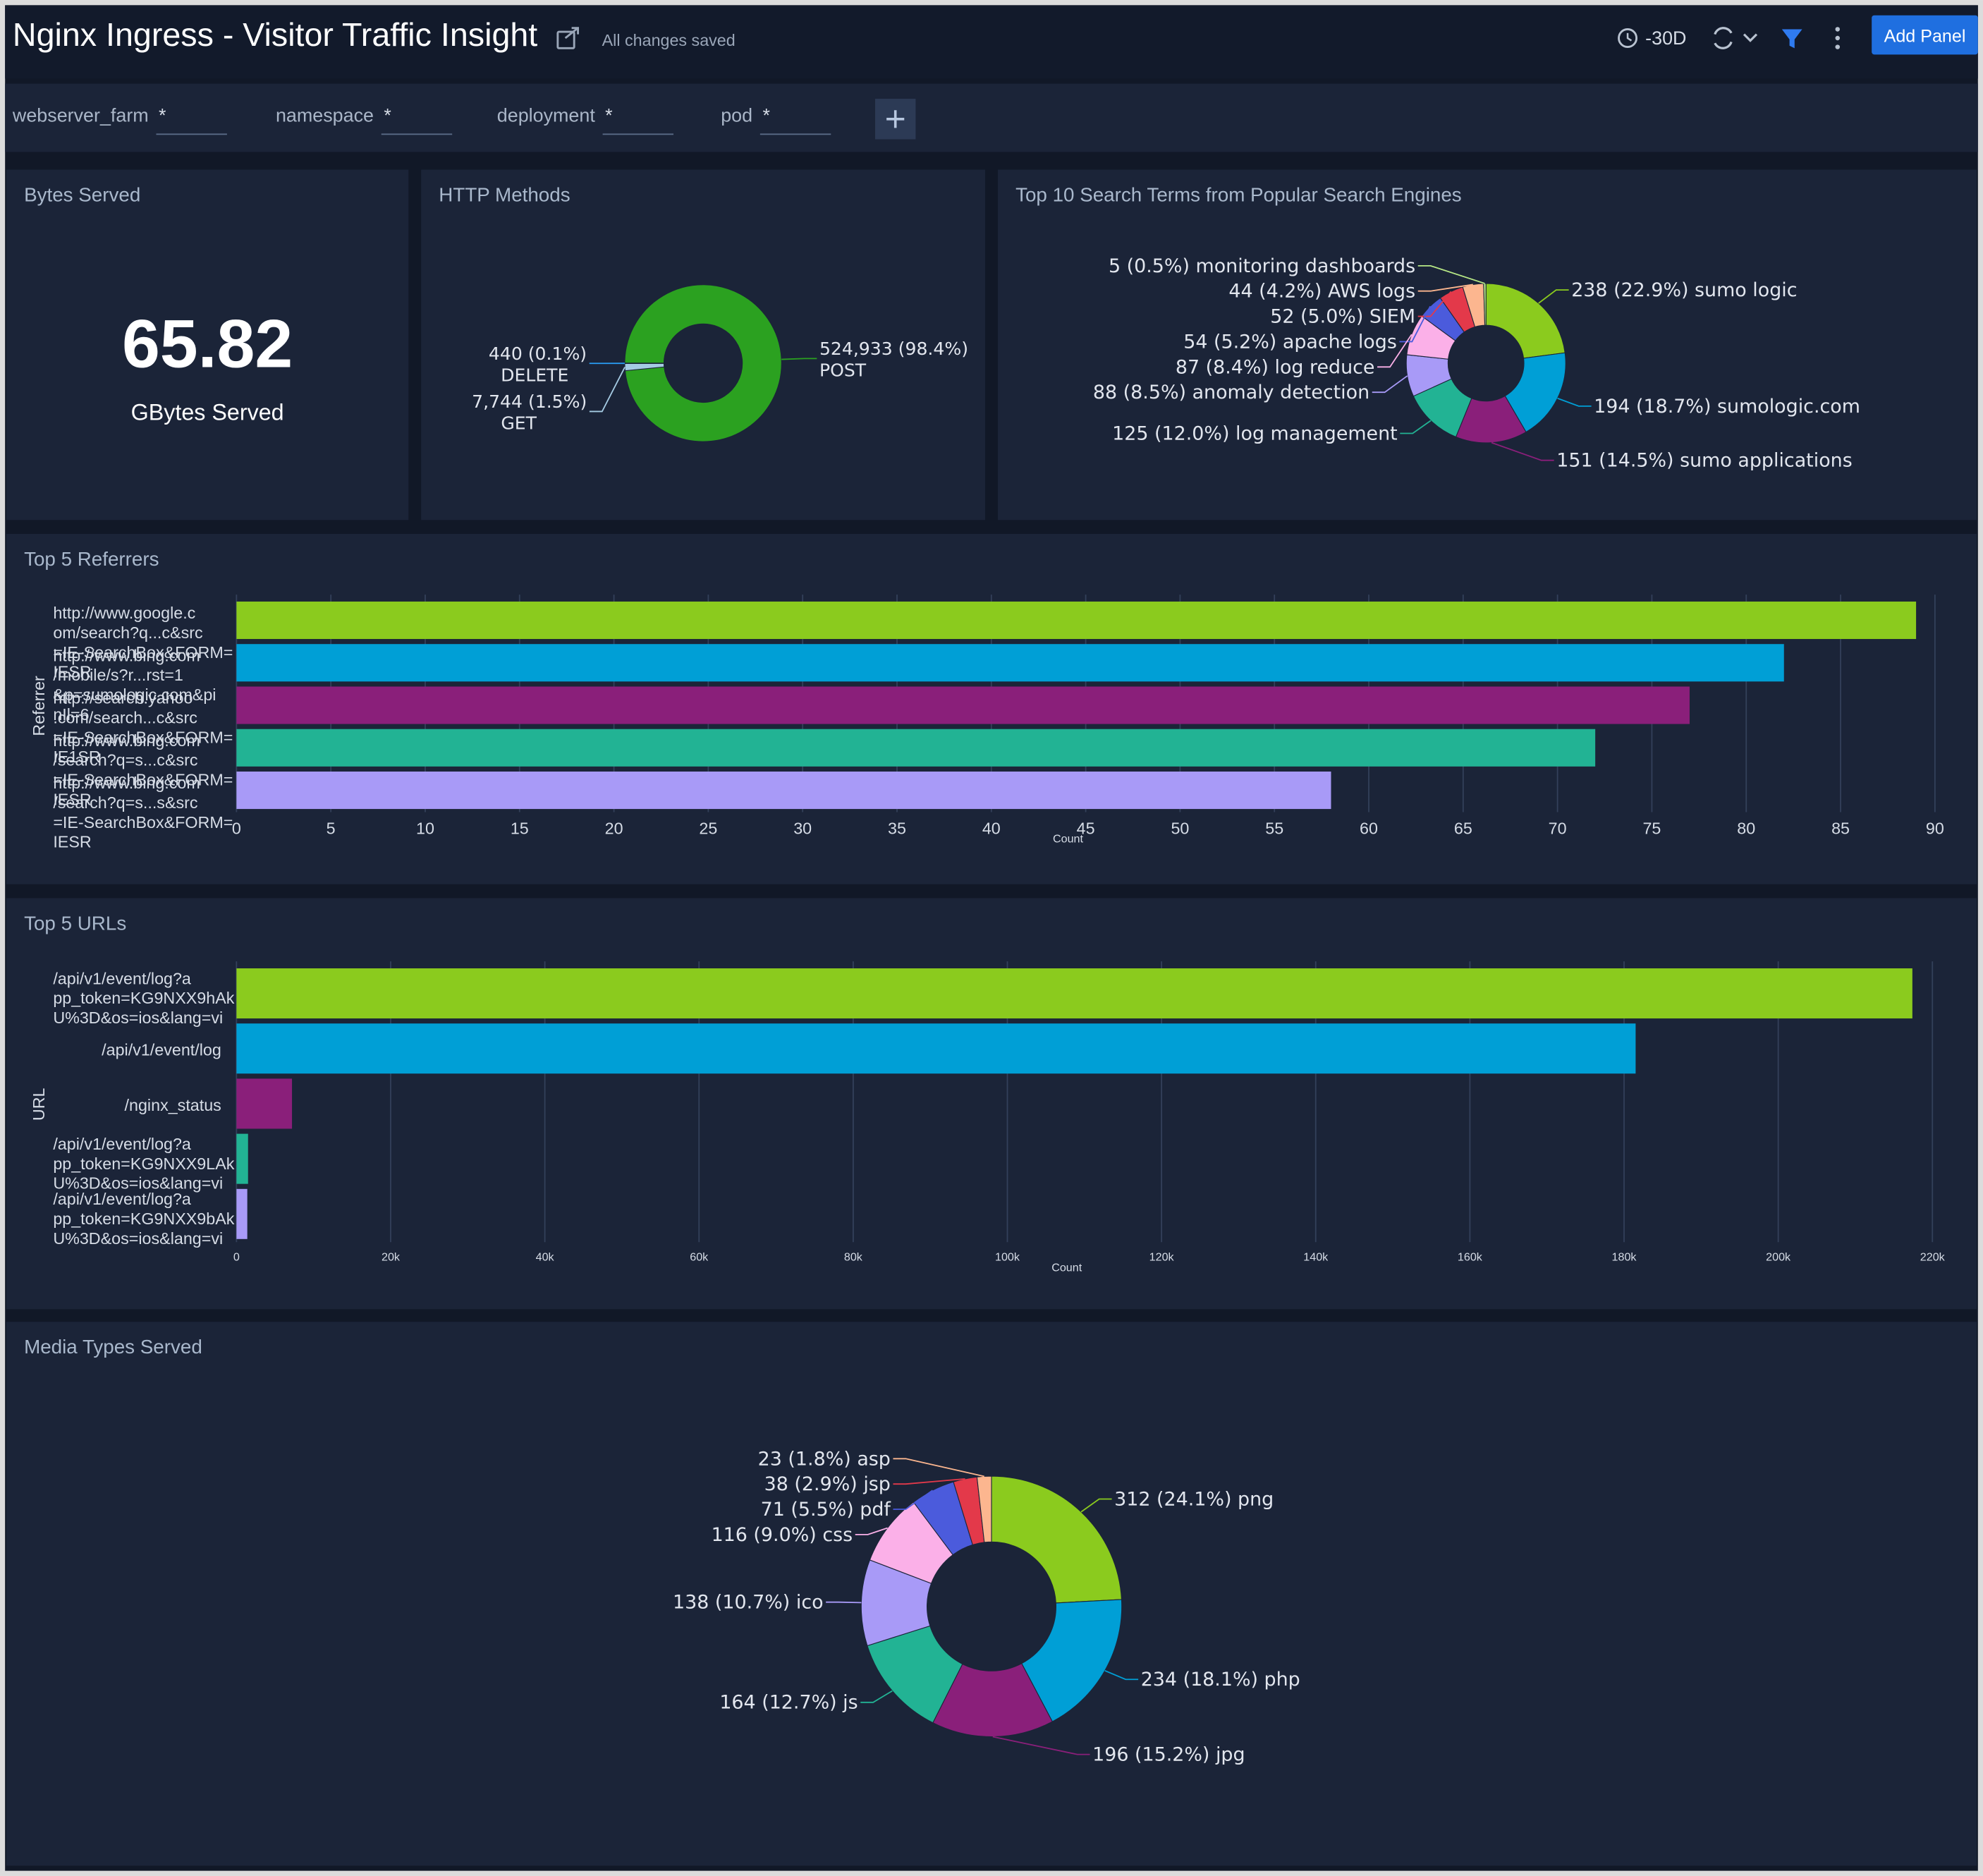  Describe the element at coordinates (1306, 266) in the screenshot. I see `slice-category: monitoring dashboards` at that location.